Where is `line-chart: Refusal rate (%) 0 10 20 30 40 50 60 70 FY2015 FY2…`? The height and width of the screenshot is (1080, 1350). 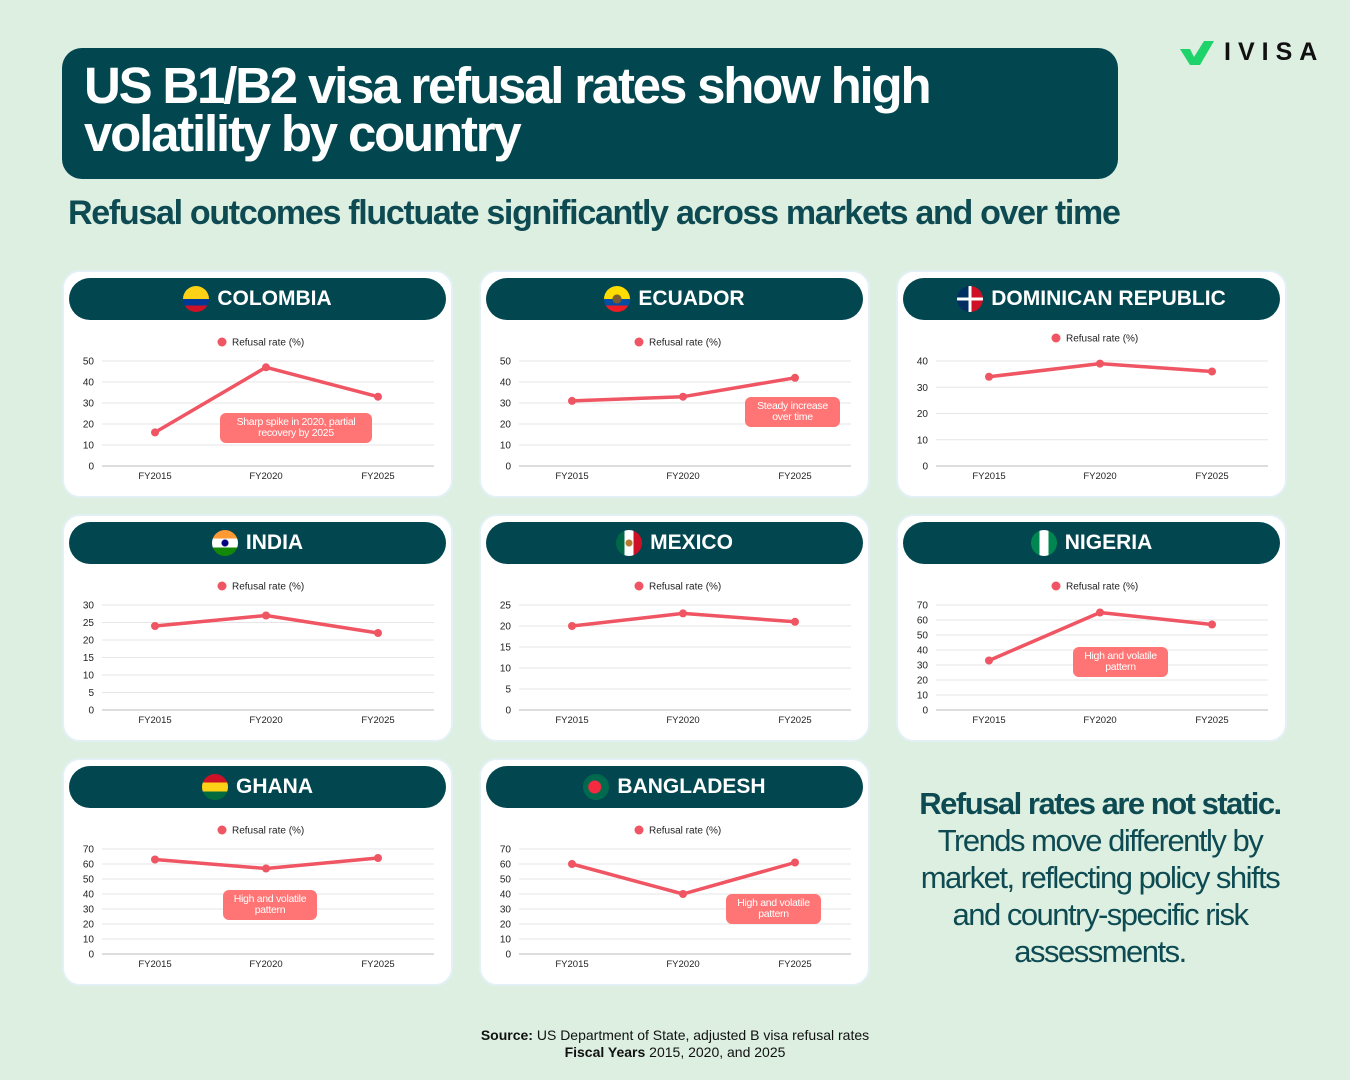
line-chart: Refusal rate (%) 0 10 20 30 40 50 60 70 FY2015 FY2… is located at coordinates (1092, 653).